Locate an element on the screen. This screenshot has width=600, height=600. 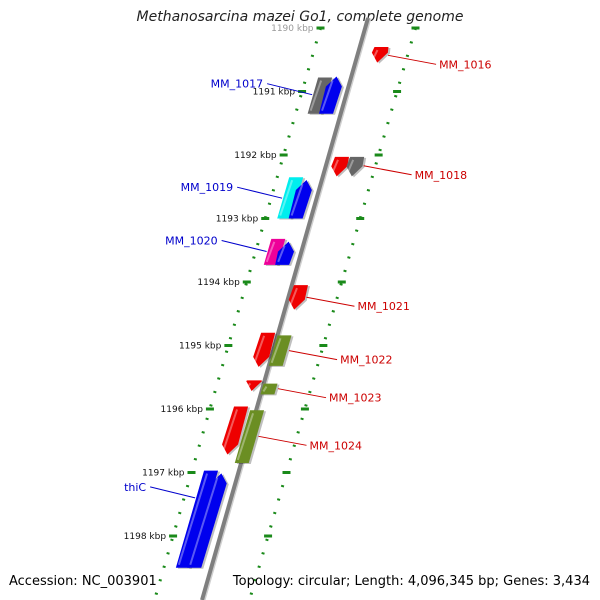
kbp-tick-label: 1191 kbp is located at coordinates (274, 93).